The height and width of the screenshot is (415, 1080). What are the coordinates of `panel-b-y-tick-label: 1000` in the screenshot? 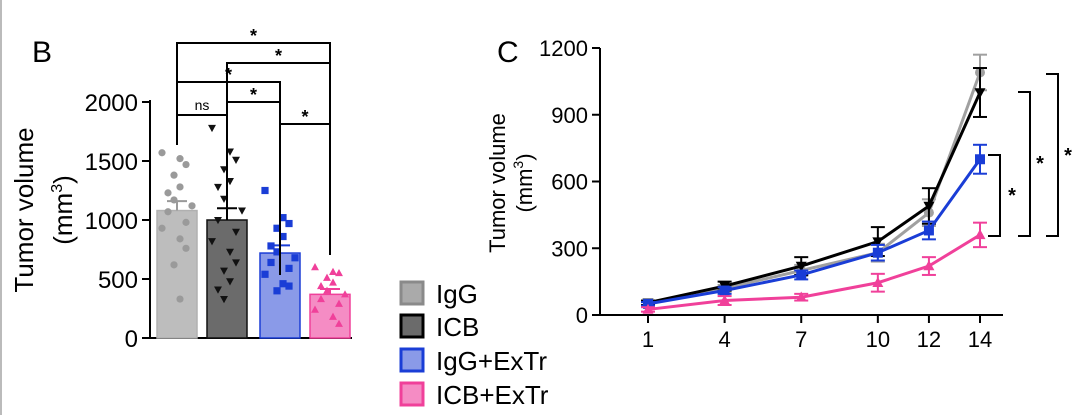 It's located at (111, 221).